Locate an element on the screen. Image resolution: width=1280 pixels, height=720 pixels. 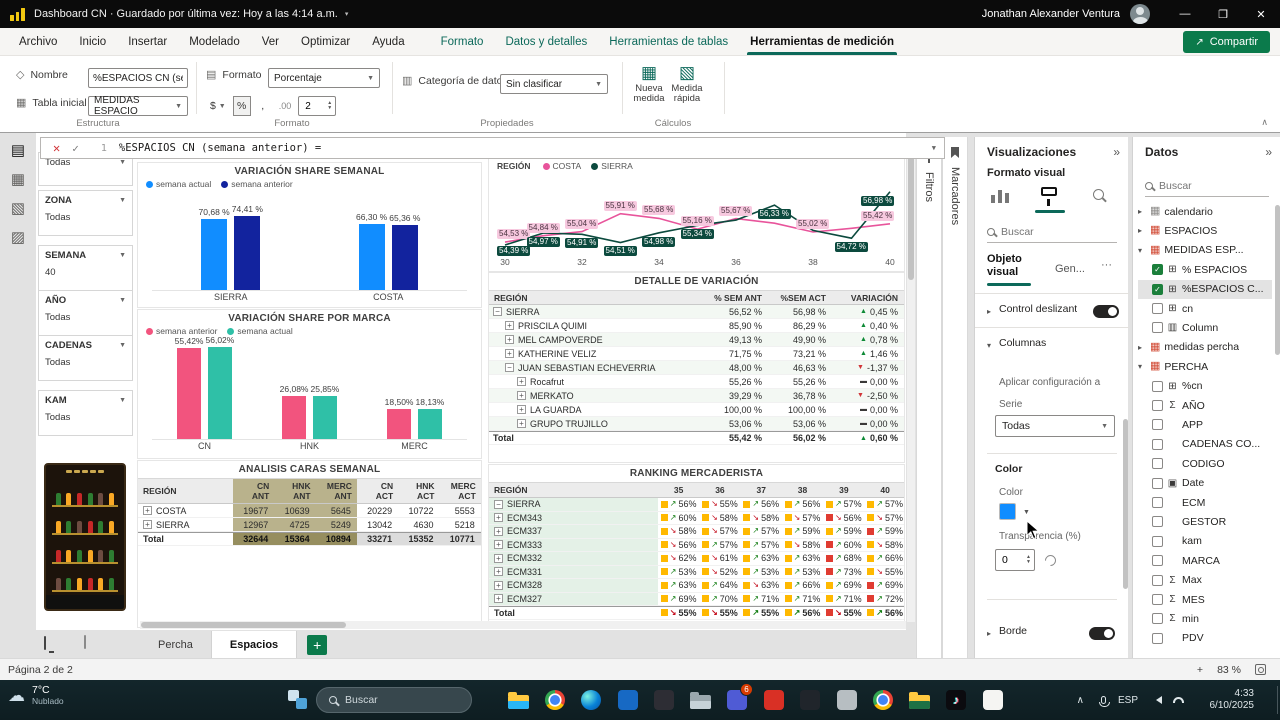
slicer-kam: KAM ▼ Todas is located at coordinates (85, 413).